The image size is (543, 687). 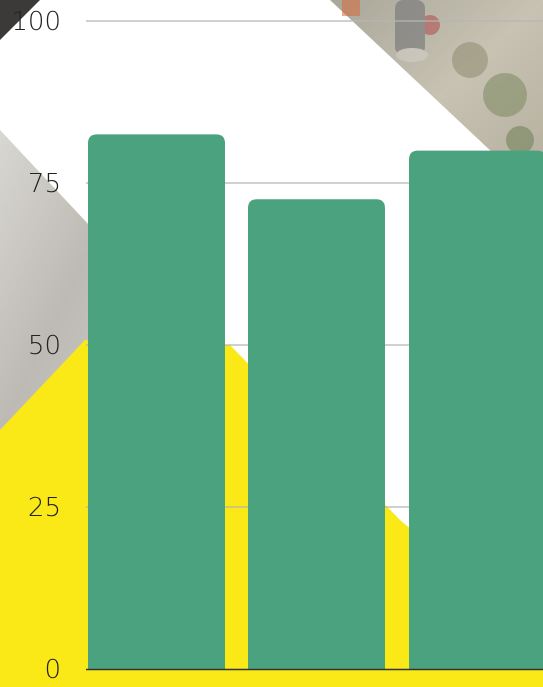 I want to click on y-tick-labels: 0 25 50 75 100, so click(x=36, y=346).